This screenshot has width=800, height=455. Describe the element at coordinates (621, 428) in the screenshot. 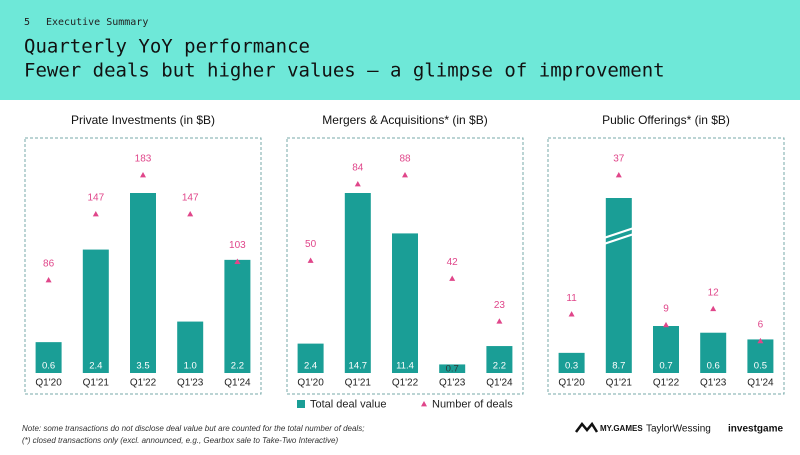

I see `logo: MY.GAMES` at that location.